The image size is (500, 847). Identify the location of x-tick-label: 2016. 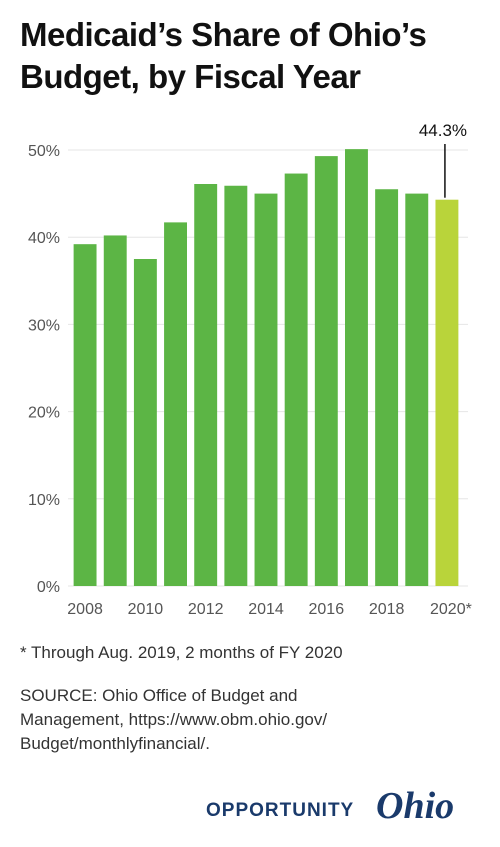
(327, 609).